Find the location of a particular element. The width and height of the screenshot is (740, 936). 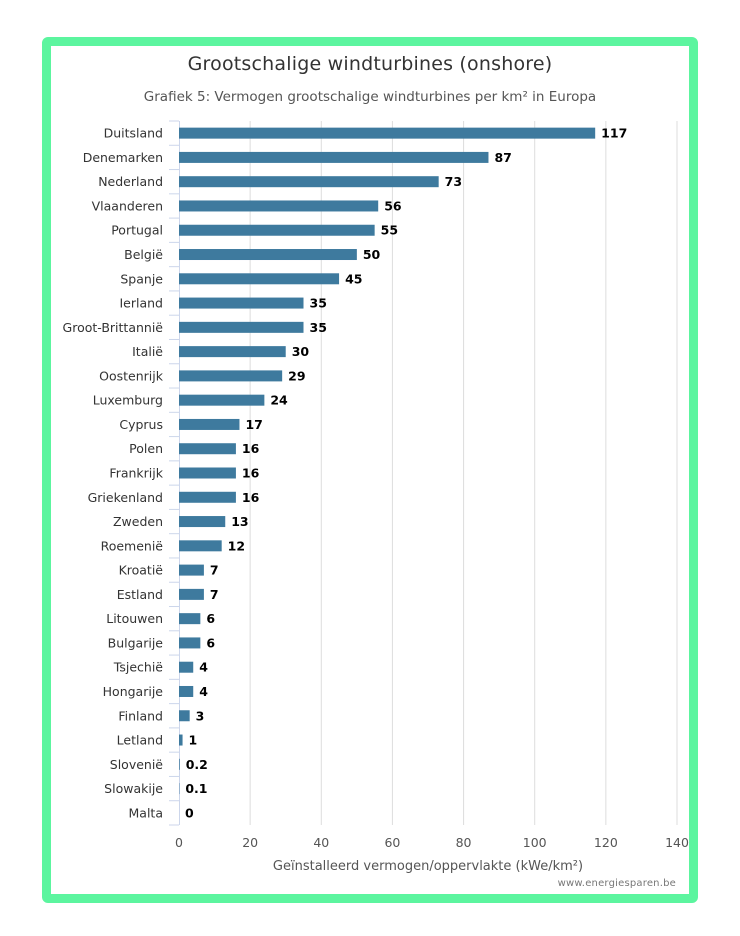

data-label: 0.1 is located at coordinates (196, 788).